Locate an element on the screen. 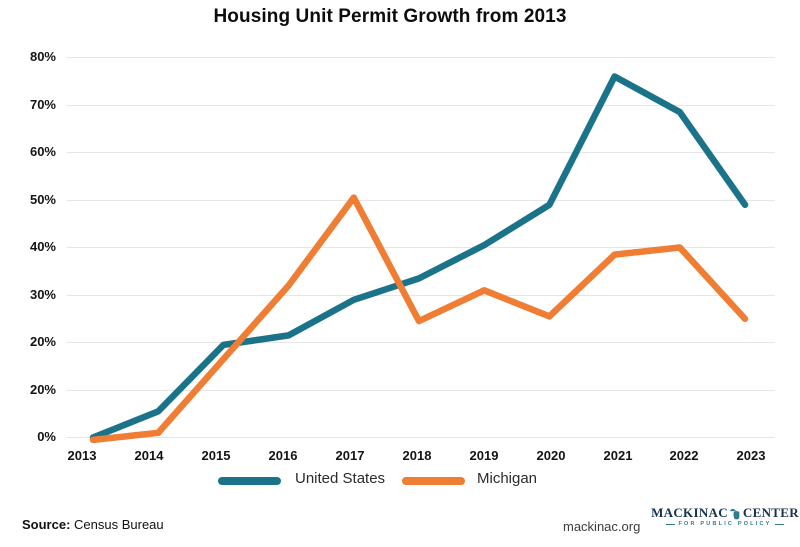  source-label: Source: is located at coordinates (46, 524).